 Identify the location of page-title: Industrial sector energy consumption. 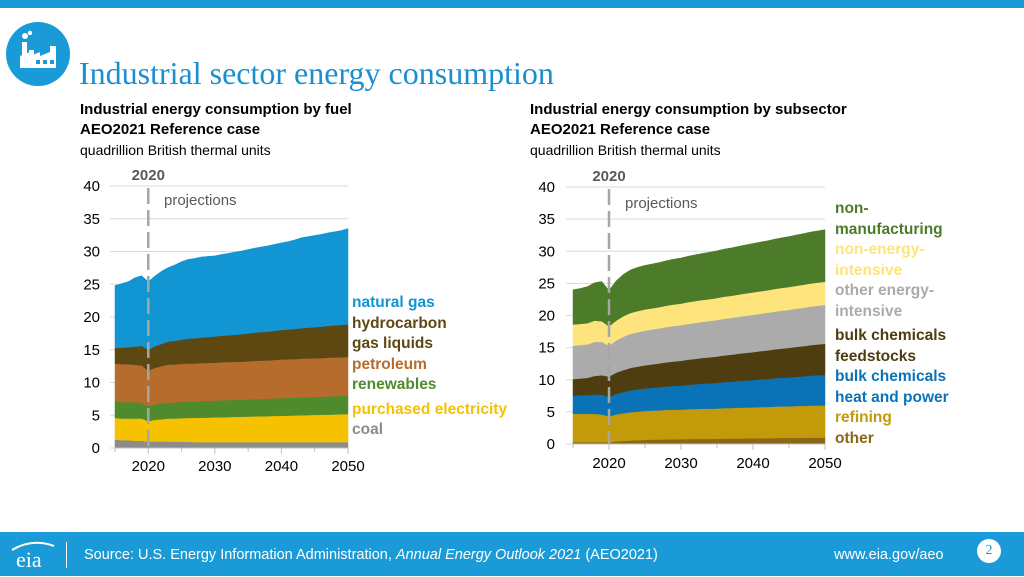
(316, 73).